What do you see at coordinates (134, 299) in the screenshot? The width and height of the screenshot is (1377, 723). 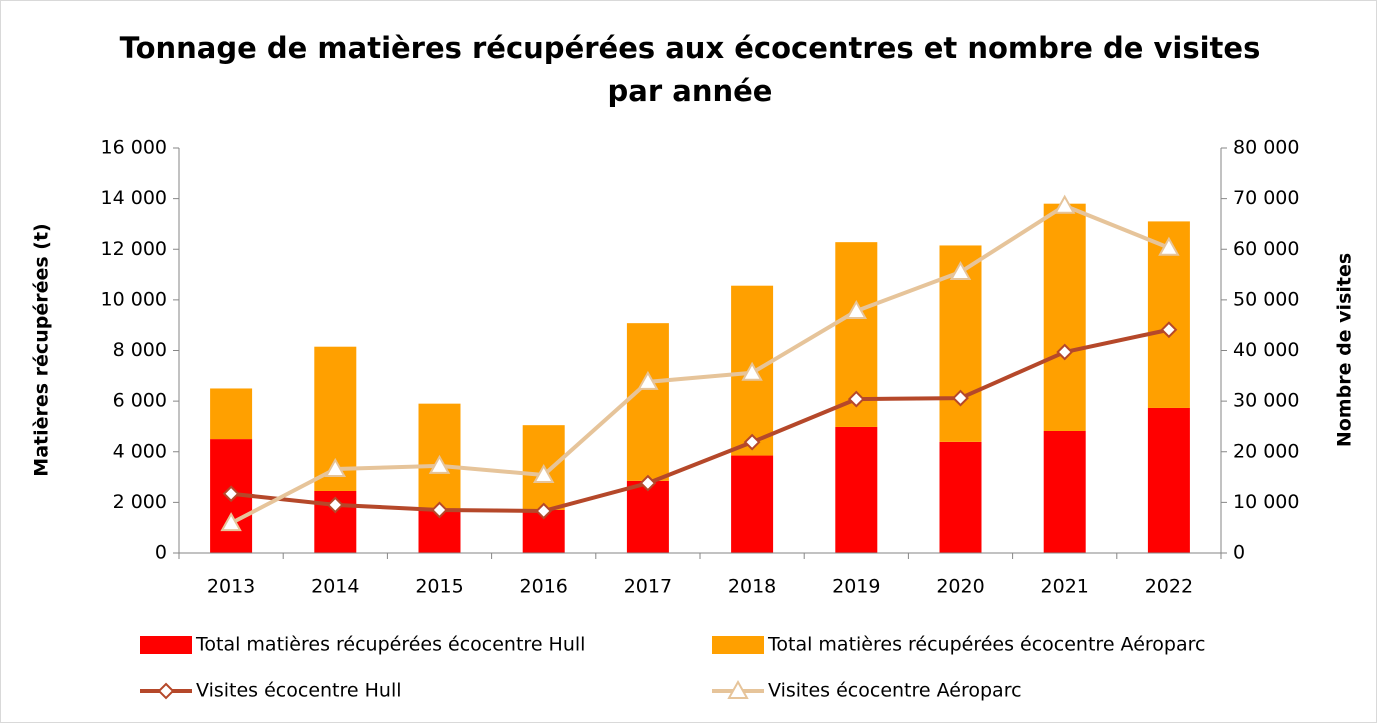 I see `y-tick-label: 10 000` at bounding box center [134, 299].